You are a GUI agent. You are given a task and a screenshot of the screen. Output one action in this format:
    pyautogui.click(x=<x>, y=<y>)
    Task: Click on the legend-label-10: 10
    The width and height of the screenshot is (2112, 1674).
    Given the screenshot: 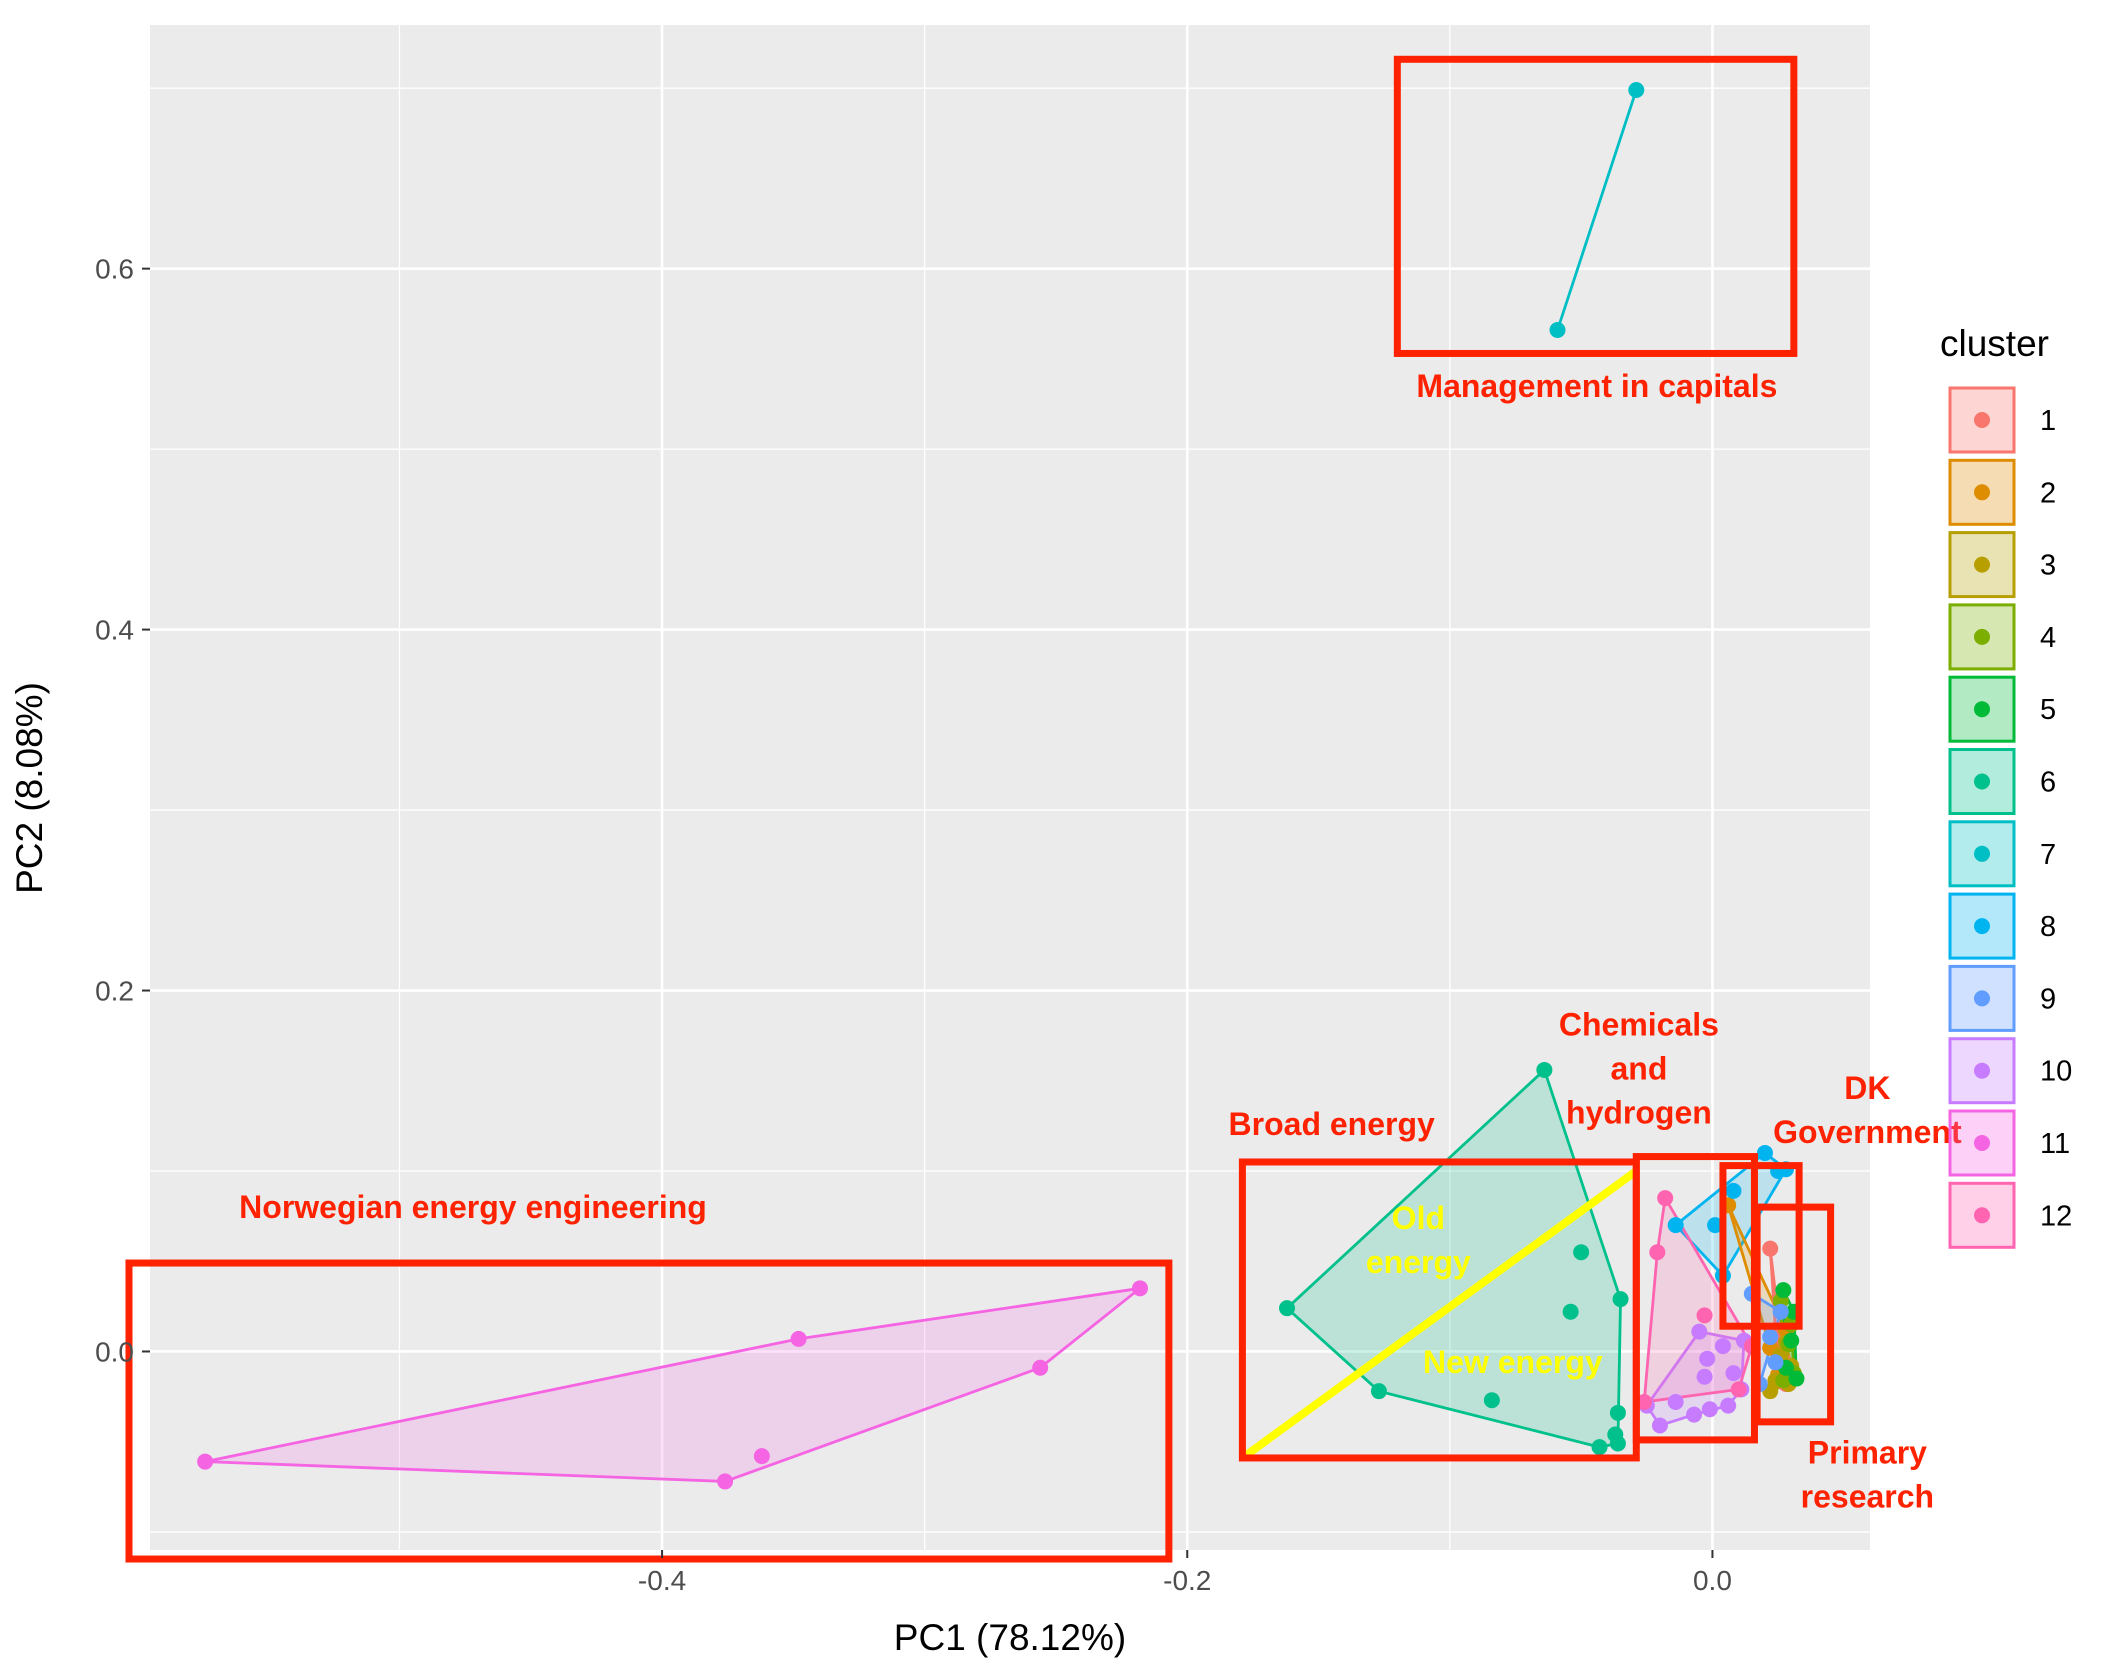 What is the action you would take?
    pyautogui.click(x=2056, y=1072)
    